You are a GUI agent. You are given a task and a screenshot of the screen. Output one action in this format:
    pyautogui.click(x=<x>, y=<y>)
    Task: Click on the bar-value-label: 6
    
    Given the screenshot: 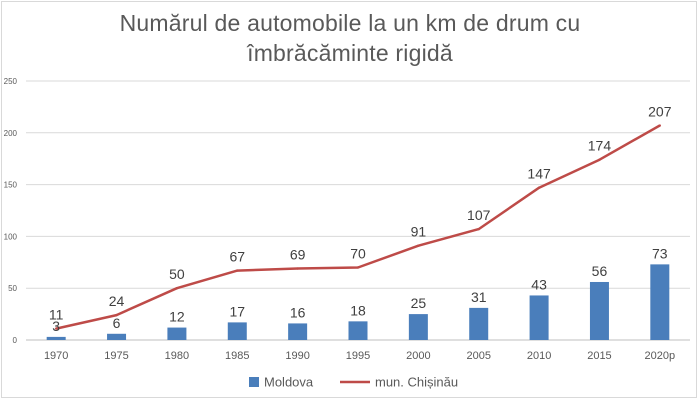 What is the action you would take?
    pyautogui.click(x=117, y=323)
    